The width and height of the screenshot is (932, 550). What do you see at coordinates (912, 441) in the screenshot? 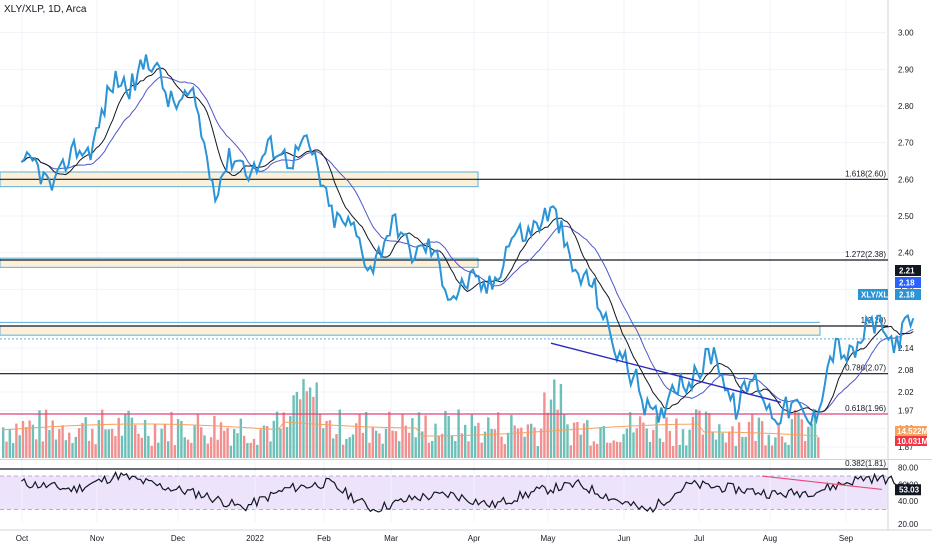
I see `volume-tag-value: 10.031M` at bounding box center [912, 441].